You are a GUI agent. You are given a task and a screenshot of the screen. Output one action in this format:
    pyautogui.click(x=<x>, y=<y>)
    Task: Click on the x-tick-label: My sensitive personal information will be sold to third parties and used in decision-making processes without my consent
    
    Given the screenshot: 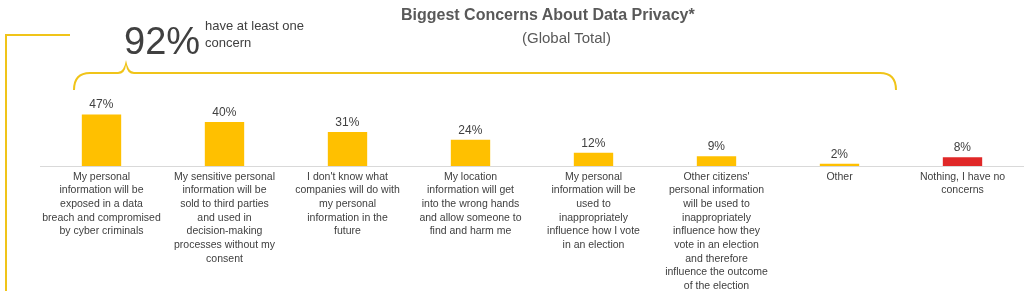 What is the action you would take?
    pyautogui.click(x=225, y=216)
    